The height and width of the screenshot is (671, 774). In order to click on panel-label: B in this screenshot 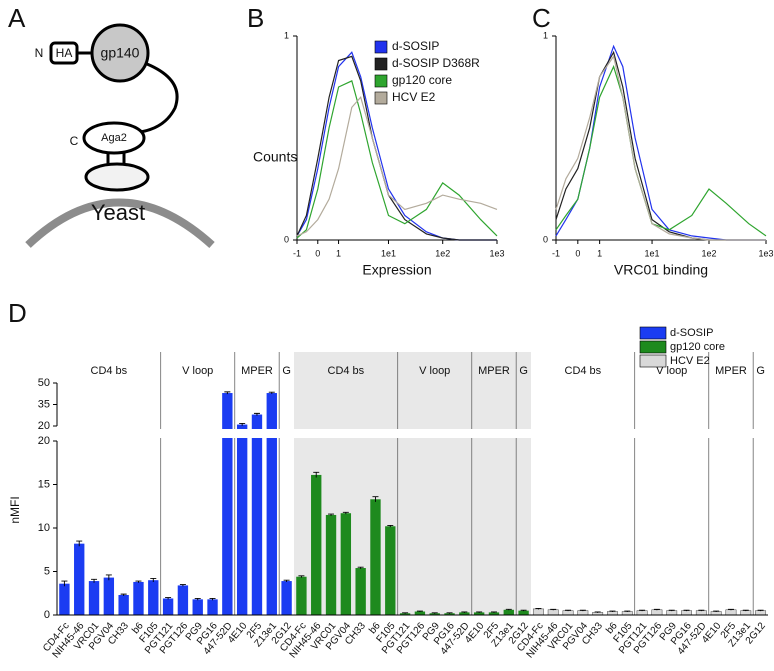, I will do `click(255, 18)`.